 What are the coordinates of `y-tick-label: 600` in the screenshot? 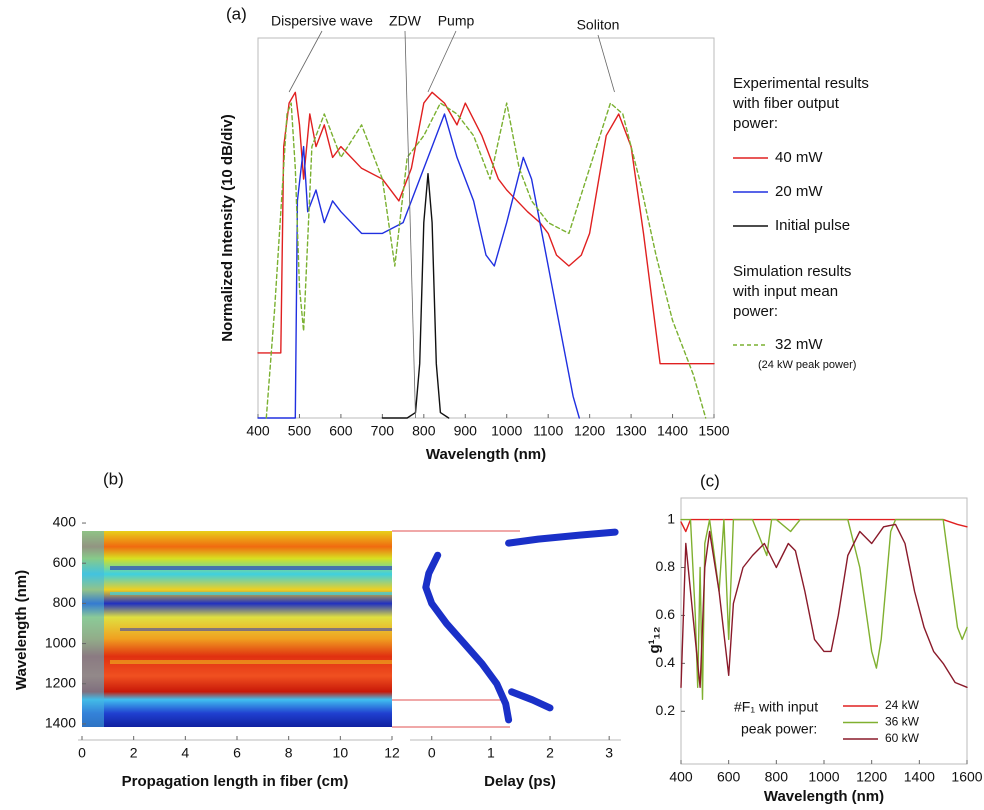 It's located at (65, 562).